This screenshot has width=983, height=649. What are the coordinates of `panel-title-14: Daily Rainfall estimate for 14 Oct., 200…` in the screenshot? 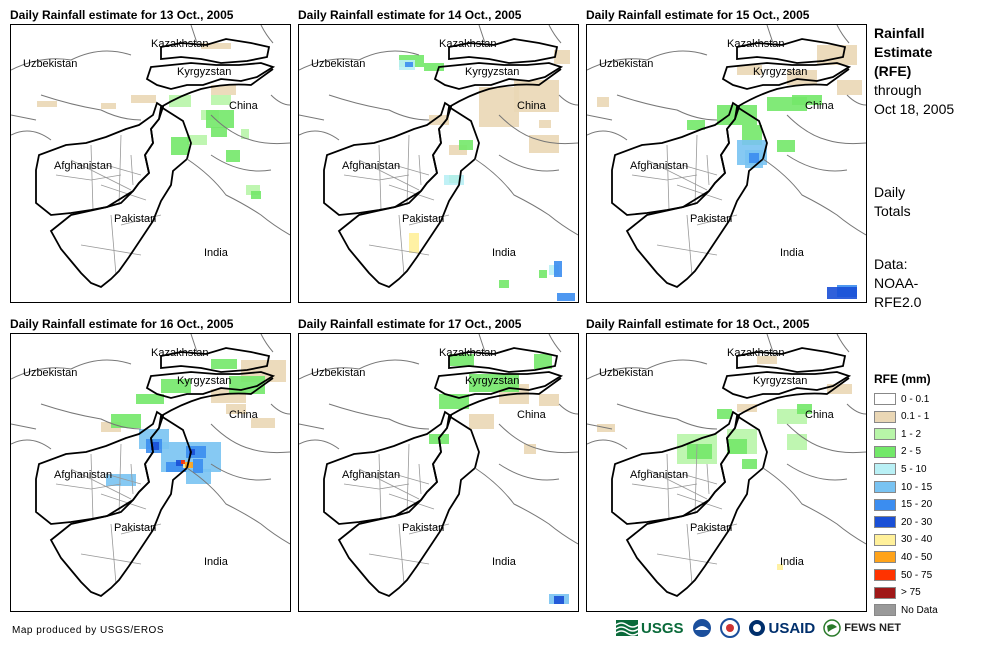 It's located at (410, 15).